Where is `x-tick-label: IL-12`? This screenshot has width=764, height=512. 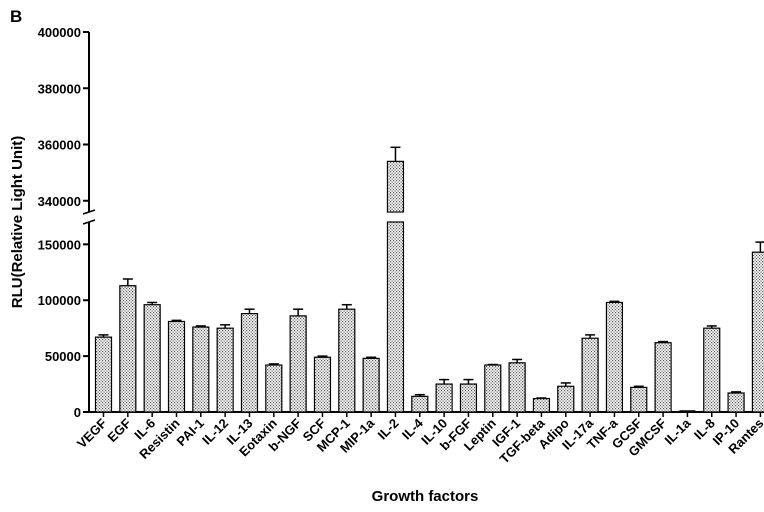 x-tick-label: IL-12 is located at coordinates (215, 432).